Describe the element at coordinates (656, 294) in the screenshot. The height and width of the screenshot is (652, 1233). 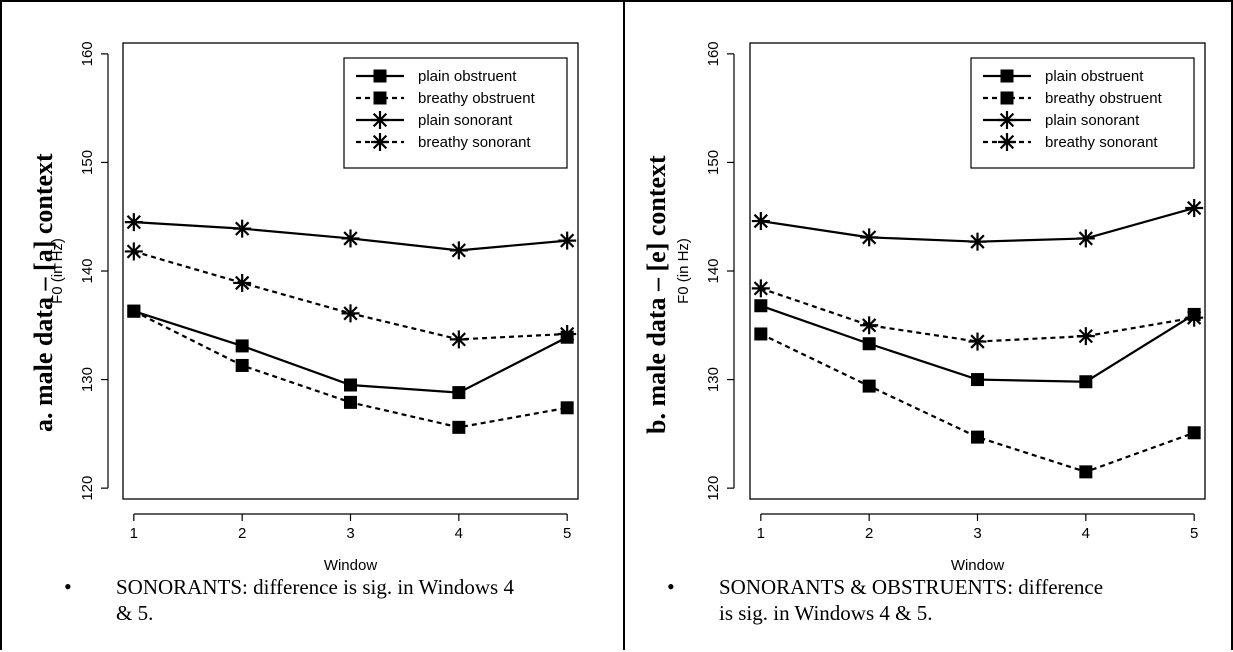
I see `side-title-b: b. male data – [e] context` at that location.